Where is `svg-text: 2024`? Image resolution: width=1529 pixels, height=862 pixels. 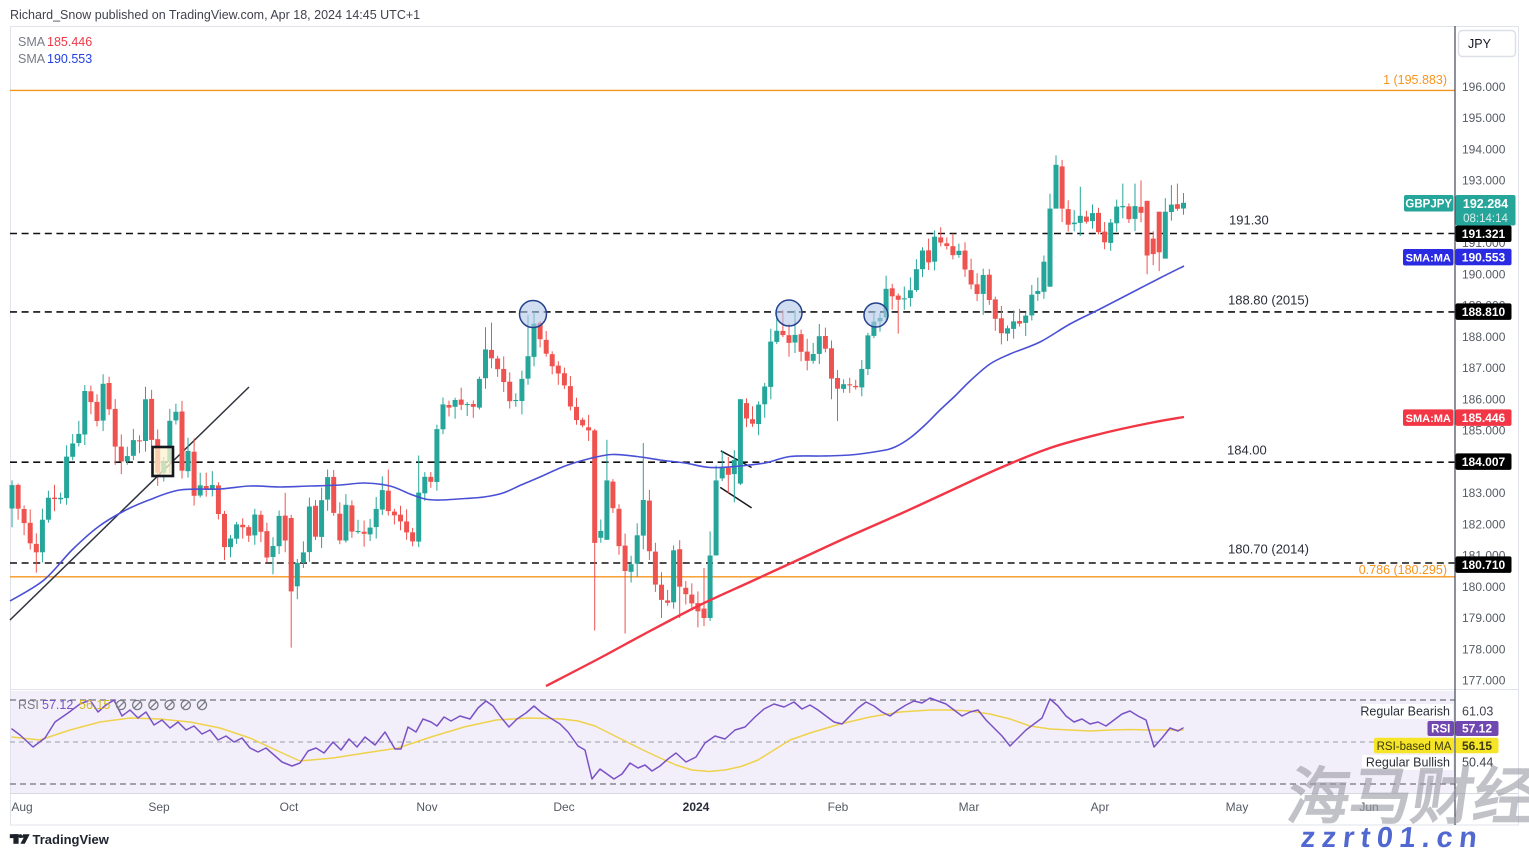 svg-text: 2024 is located at coordinates (696, 807).